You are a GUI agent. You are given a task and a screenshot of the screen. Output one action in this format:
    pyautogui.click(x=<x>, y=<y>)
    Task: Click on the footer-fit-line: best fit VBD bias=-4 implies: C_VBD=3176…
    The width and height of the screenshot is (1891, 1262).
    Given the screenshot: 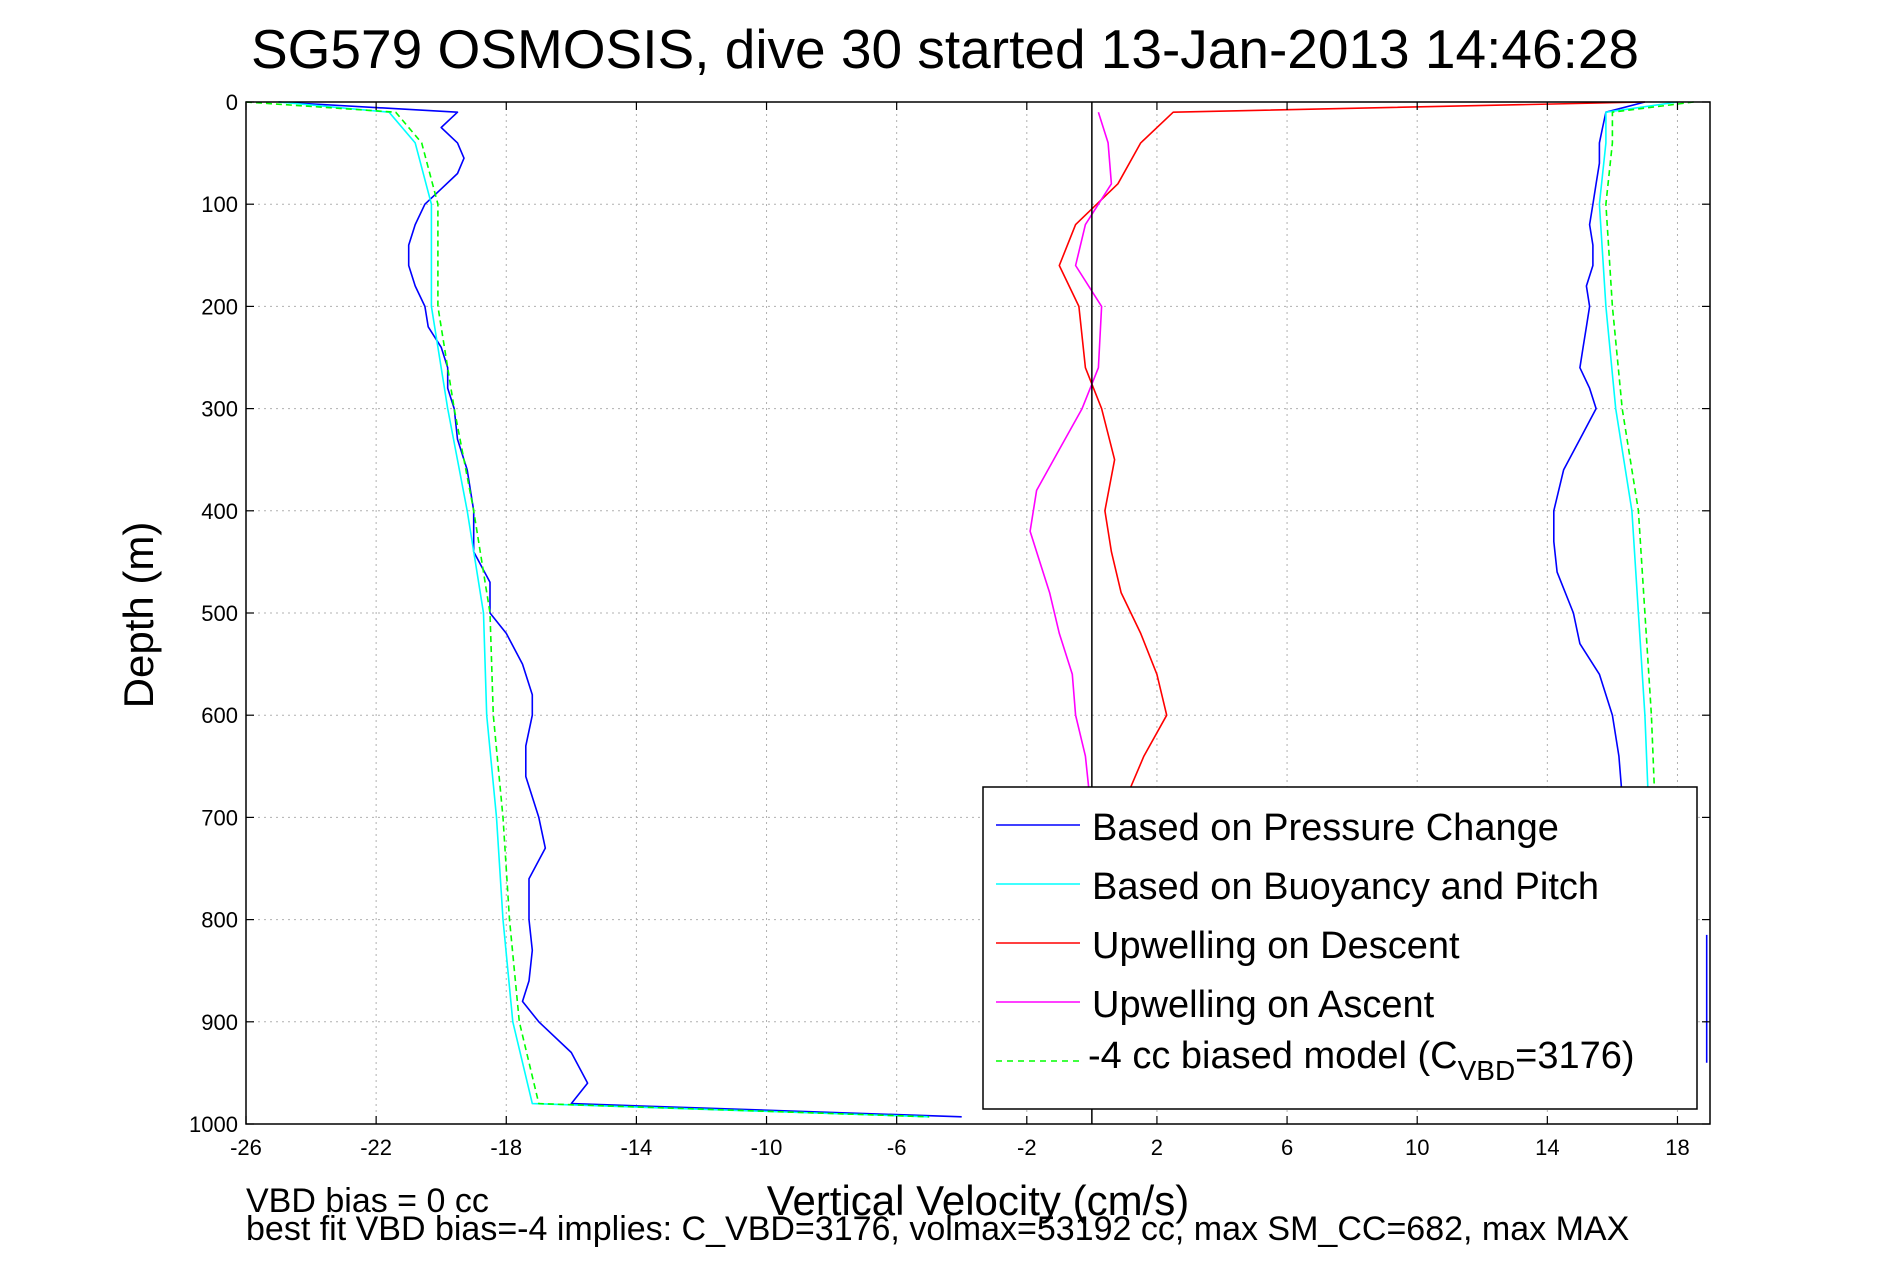 What is the action you would take?
    pyautogui.click(x=937, y=1229)
    